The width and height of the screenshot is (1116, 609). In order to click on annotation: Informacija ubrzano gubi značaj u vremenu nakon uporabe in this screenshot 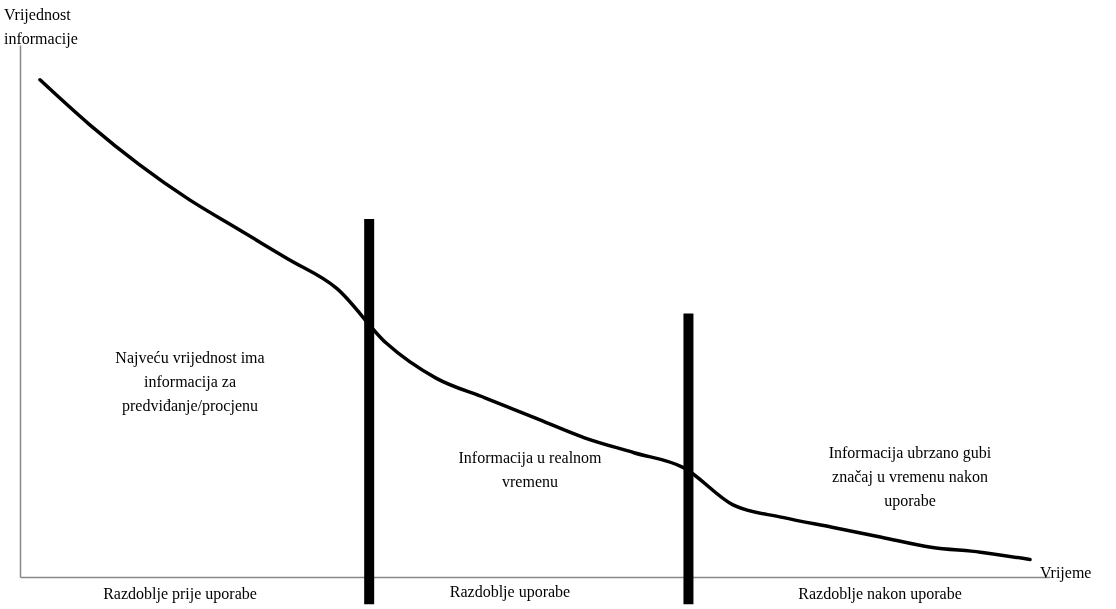, I will do `click(910, 477)`.